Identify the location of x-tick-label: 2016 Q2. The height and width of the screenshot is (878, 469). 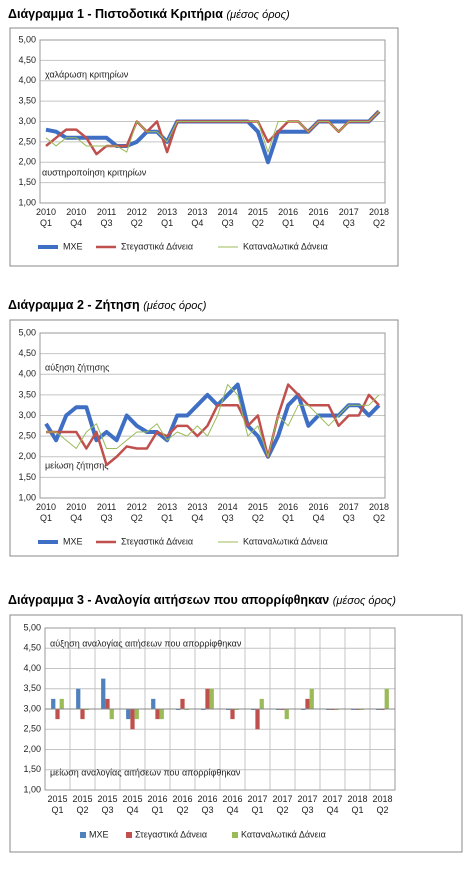
(182, 804).